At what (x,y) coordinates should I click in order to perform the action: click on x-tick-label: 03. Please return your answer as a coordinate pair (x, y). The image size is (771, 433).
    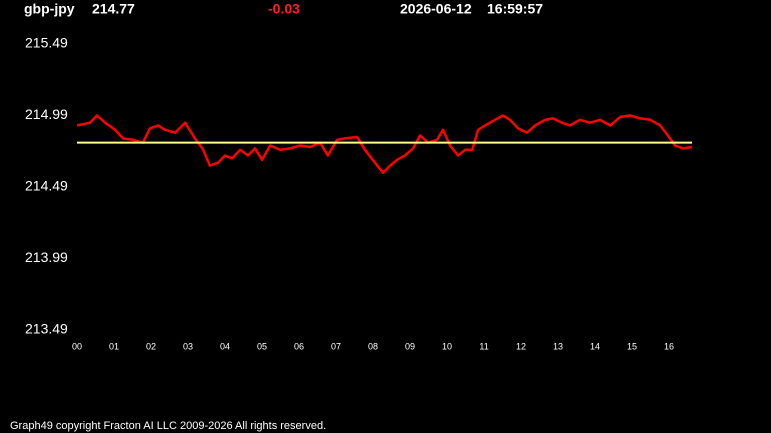
    Looking at the image, I should click on (188, 346).